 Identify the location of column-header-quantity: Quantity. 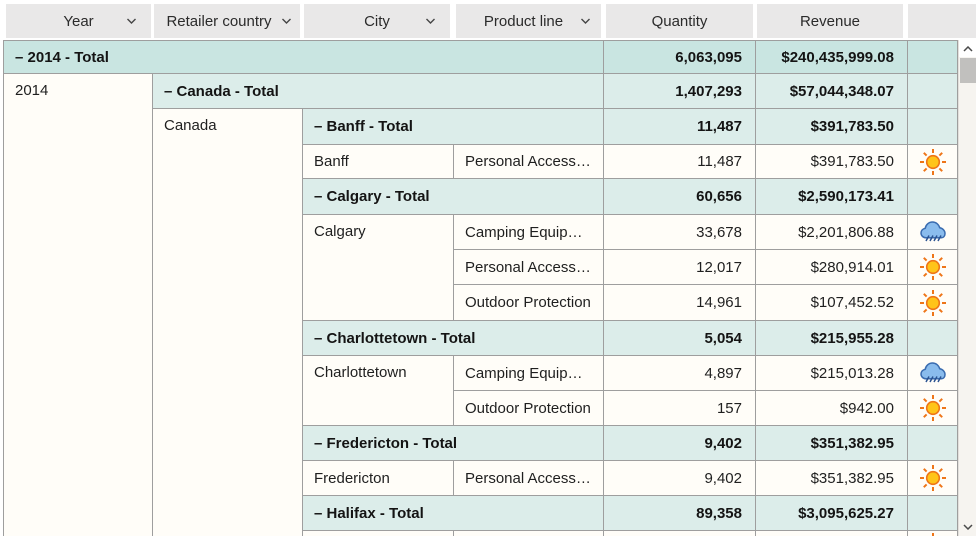
(679, 21).